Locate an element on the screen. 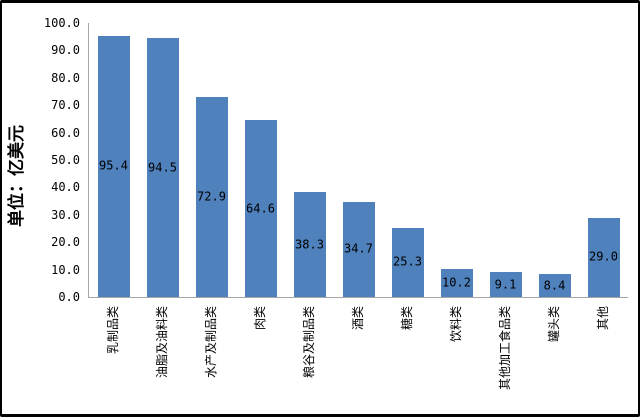  bar-value-label: 64.6 is located at coordinates (260, 208).